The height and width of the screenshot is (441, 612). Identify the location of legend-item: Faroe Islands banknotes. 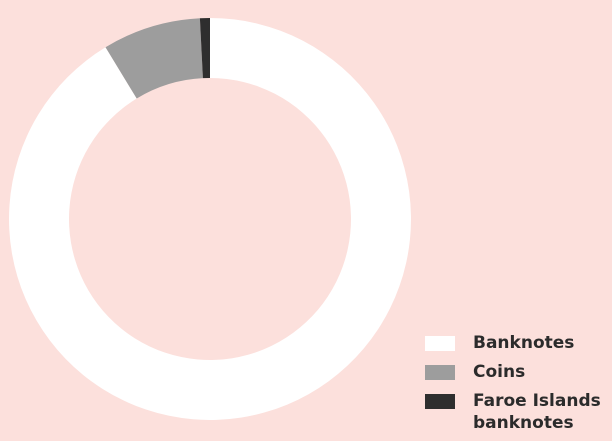
(518, 412).